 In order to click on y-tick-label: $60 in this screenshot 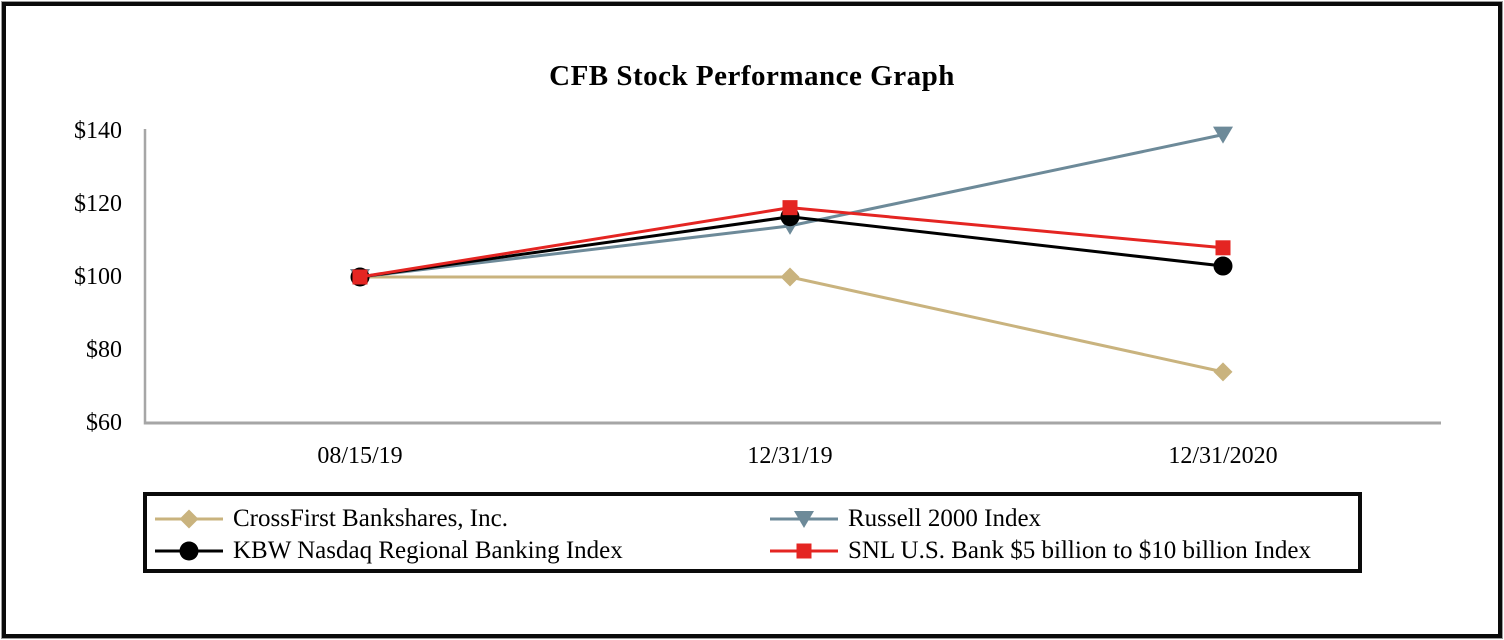, I will do `click(104, 423)`.